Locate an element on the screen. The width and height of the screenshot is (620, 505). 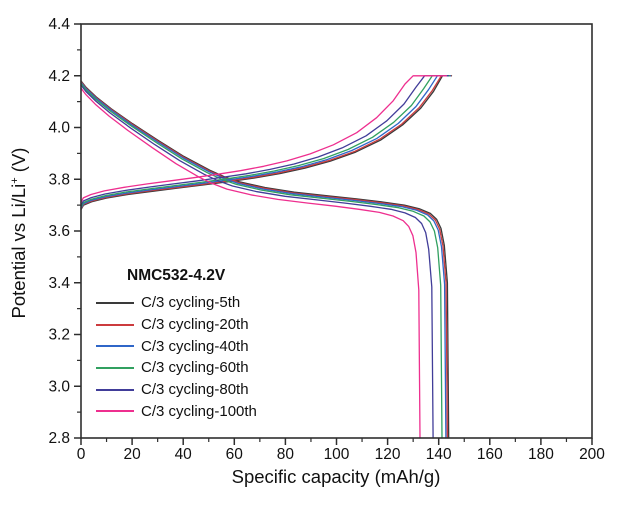
legend-item: C/3 cycling-40th is located at coordinates (176, 346).